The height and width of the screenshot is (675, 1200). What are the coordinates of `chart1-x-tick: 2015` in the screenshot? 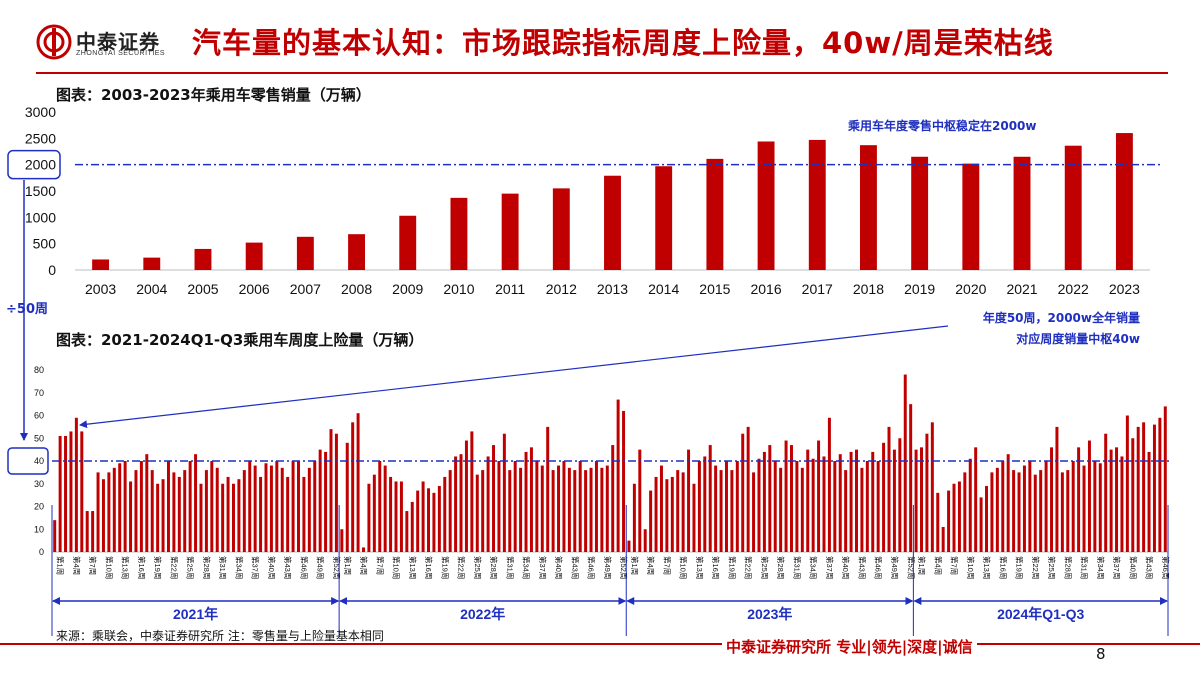 It's located at (714, 289).